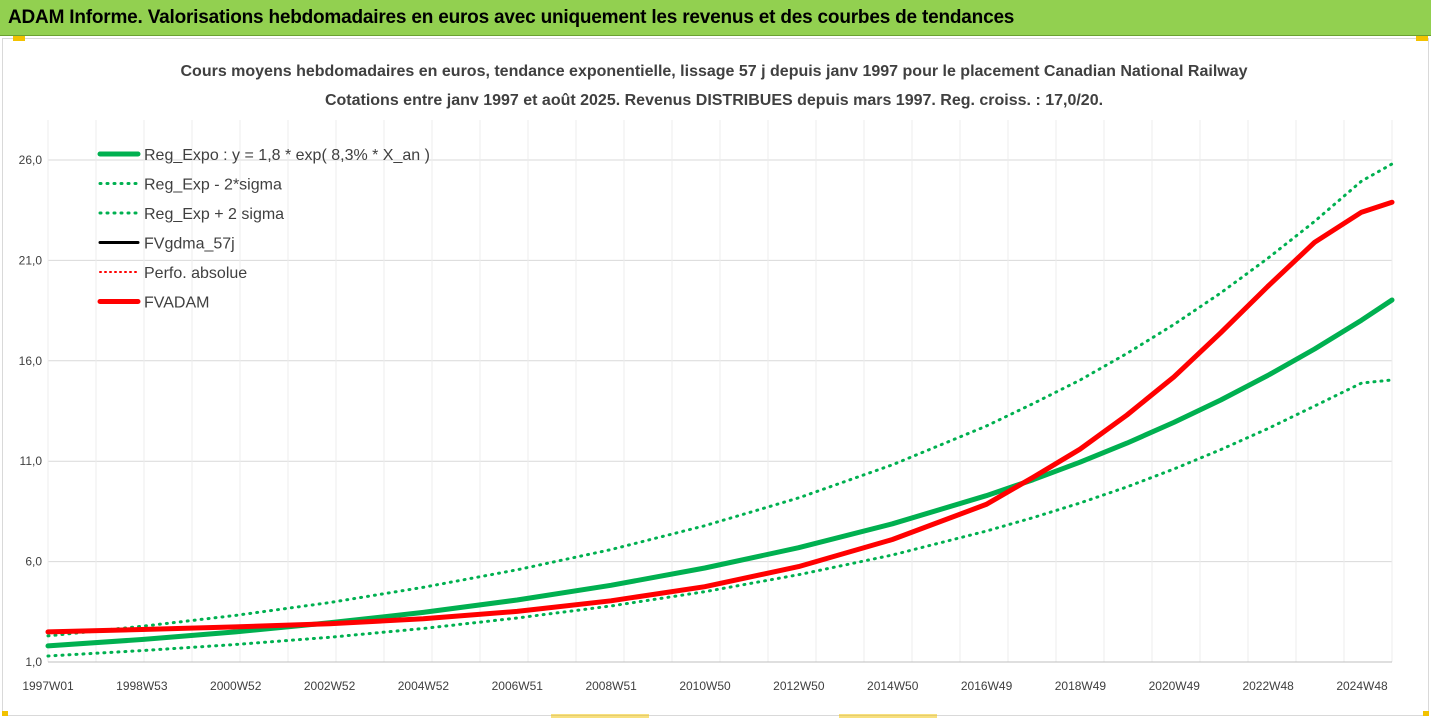  What do you see at coordinates (1268, 686) in the screenshot?
I see `x-tick-label: 2022W48` at bounding box center [1268, 686].